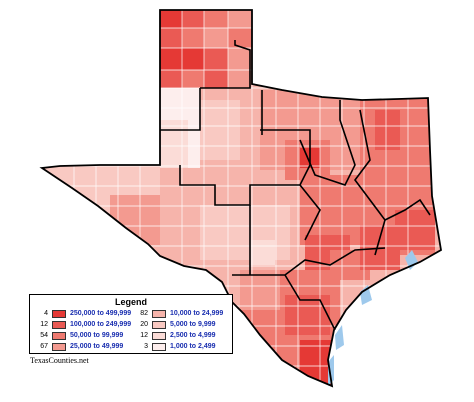 The image size is (474, 402). Describe the element at coordinates (193, 324) in the screenshot. I see `legend-range: 5,000 to 9,999` at that location.